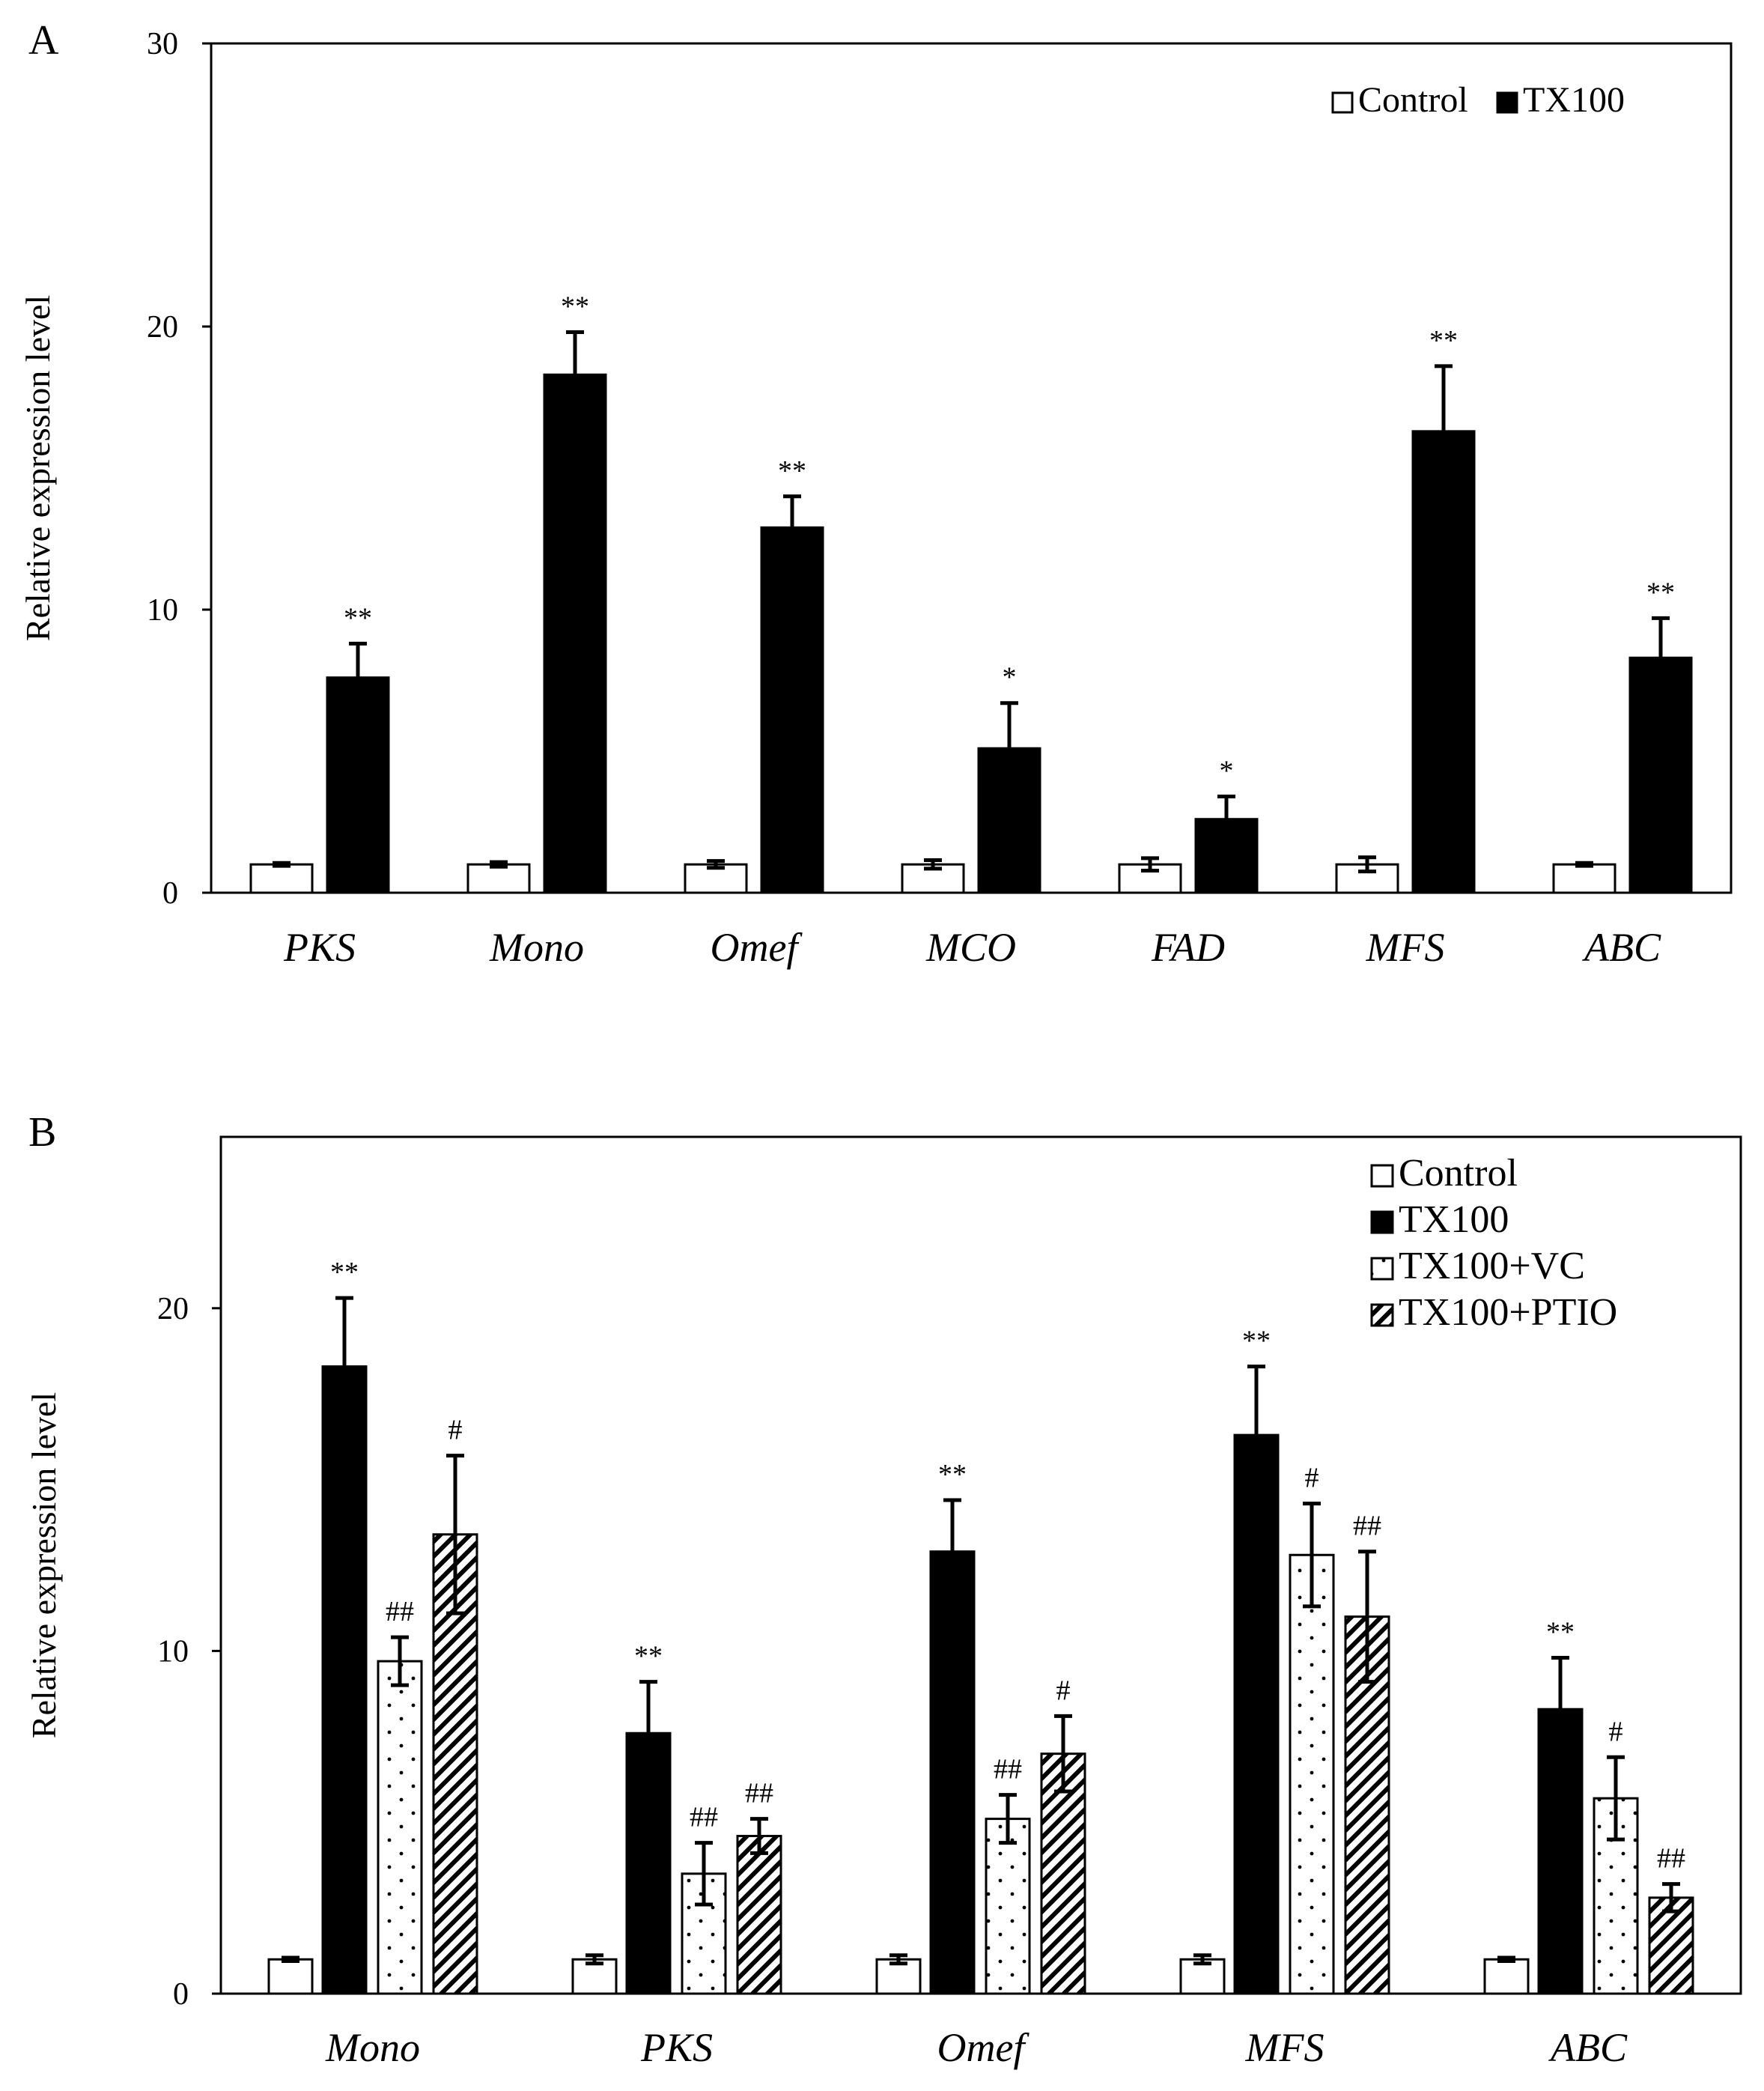  Describe the element at coordinates (162, 44) in the screenshot. I see `y-tick-label: 30` at that location.